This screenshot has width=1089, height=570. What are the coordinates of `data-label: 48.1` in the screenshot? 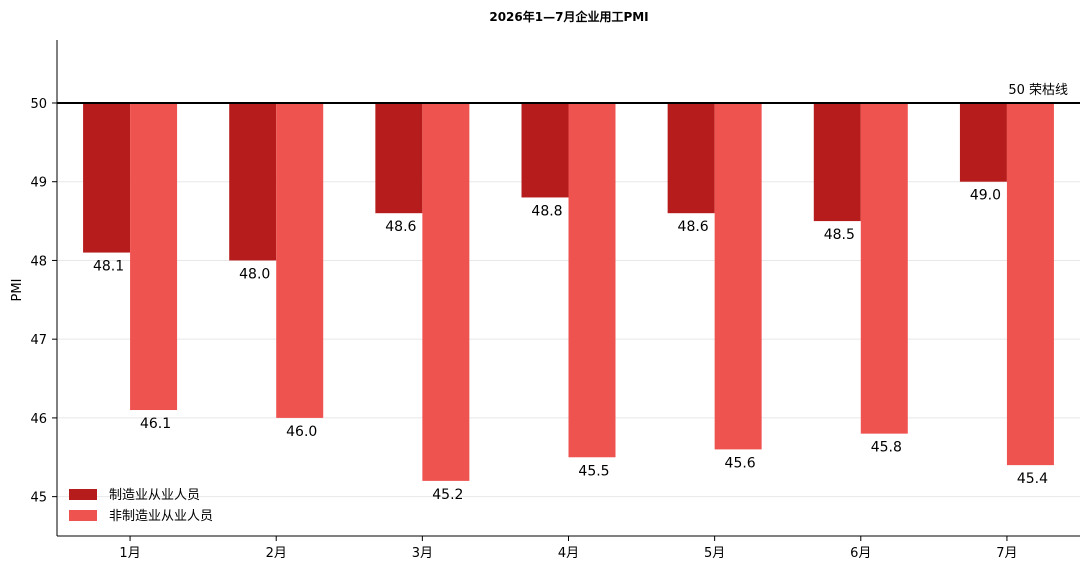 It's located at (108, 267).